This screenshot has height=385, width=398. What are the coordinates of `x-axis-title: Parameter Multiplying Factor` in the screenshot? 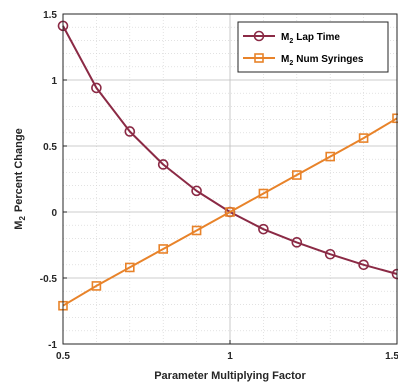 It's located at (230, 376).